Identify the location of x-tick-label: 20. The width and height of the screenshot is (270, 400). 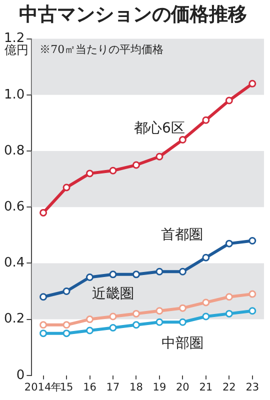
(183, 387).